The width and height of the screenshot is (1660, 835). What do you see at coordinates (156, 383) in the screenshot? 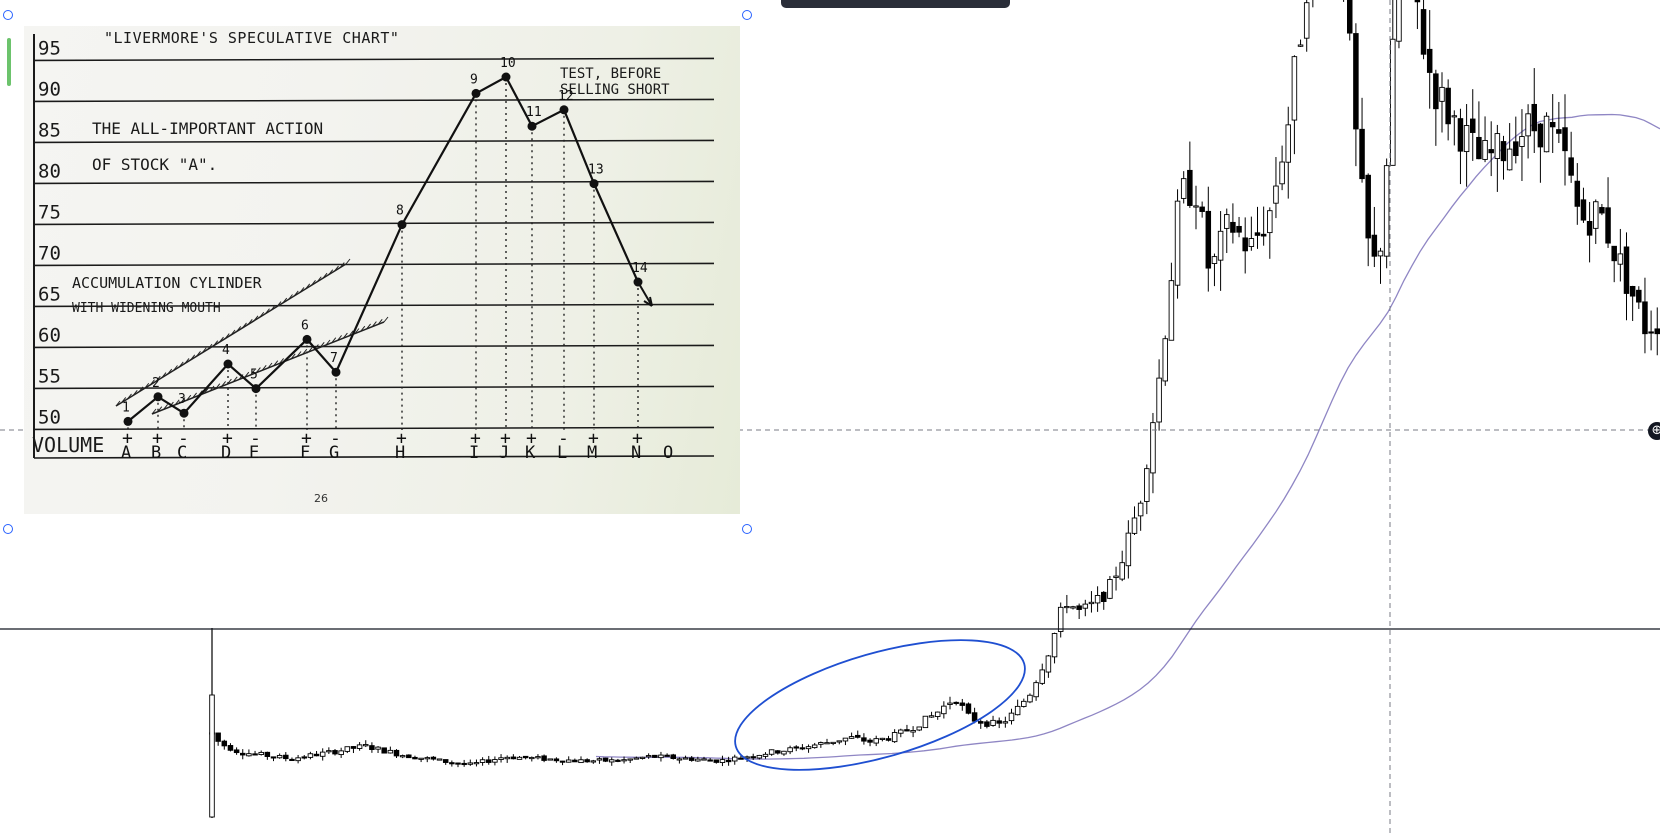
I see `sketch-point-label: 2` at bounding box center [156, 383].